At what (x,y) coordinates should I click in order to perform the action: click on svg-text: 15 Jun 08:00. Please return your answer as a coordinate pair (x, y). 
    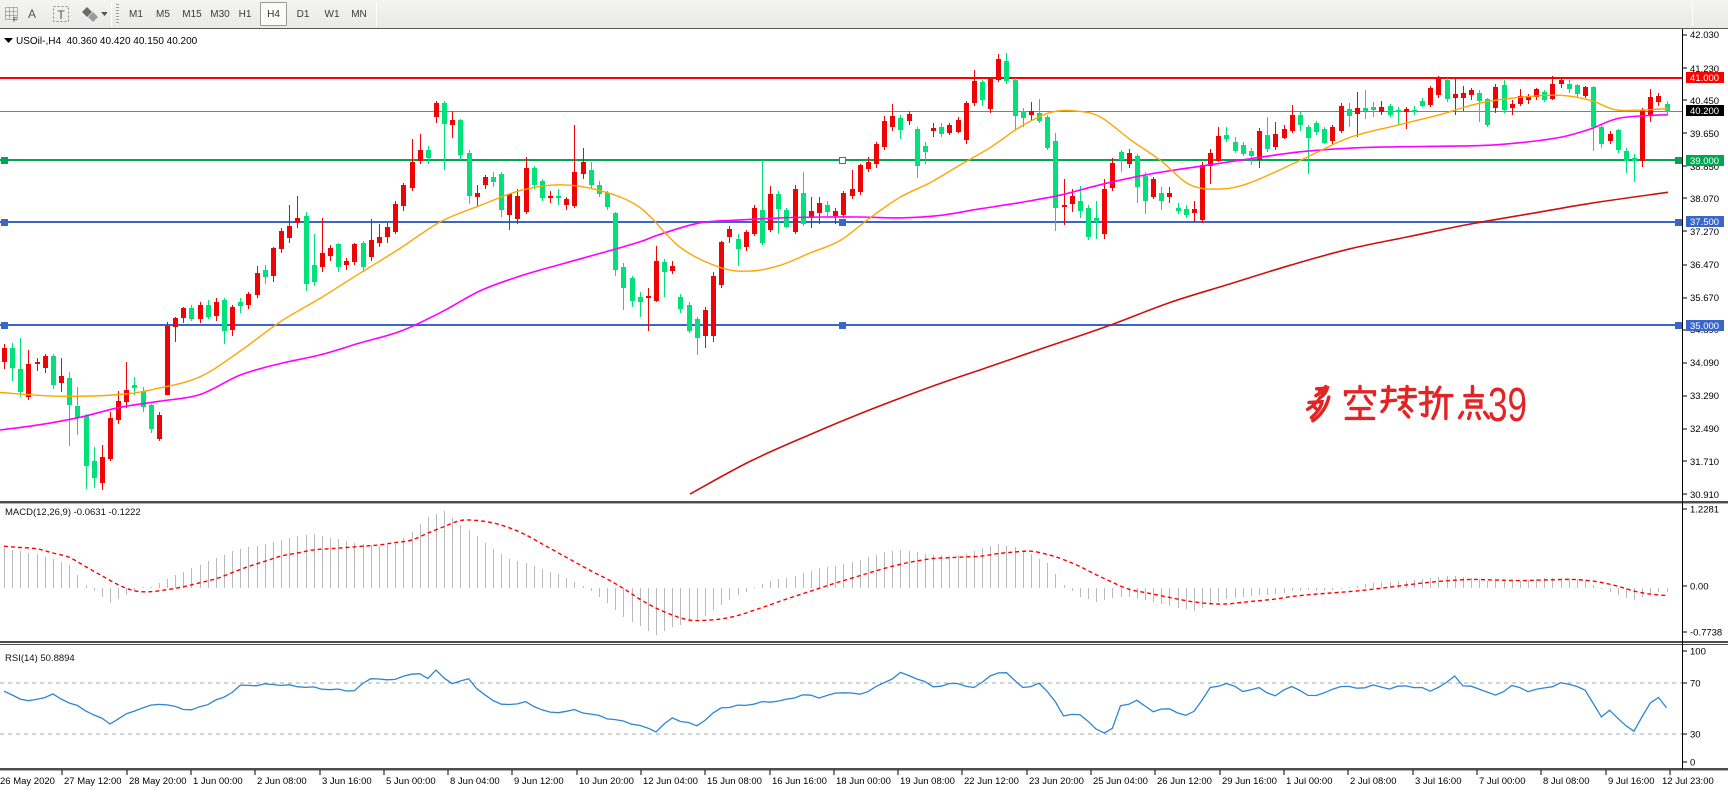
    Looking at the image, I should click on (734, 781).